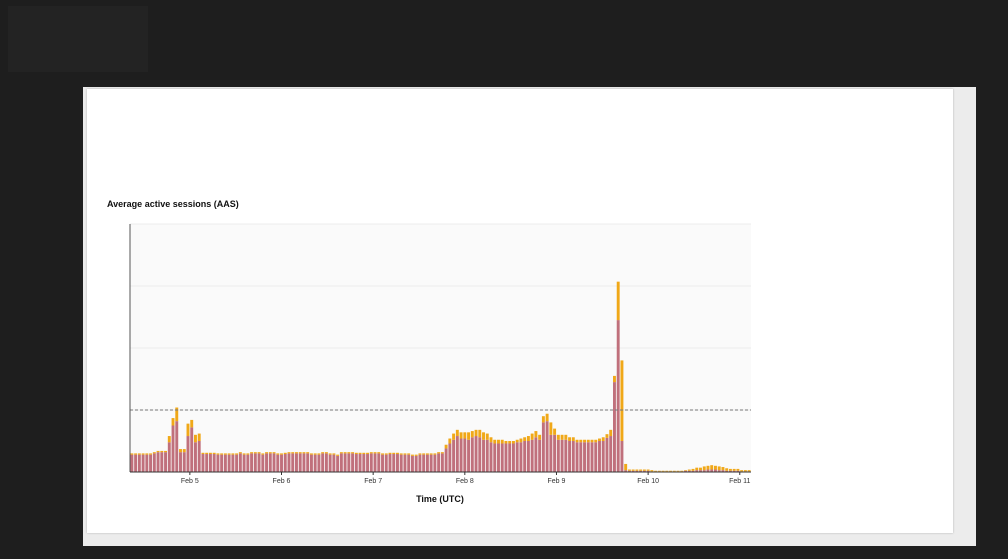 This screenshot has height=559, width=1008. I want to click on x-tick-marks, so click(465, 473).